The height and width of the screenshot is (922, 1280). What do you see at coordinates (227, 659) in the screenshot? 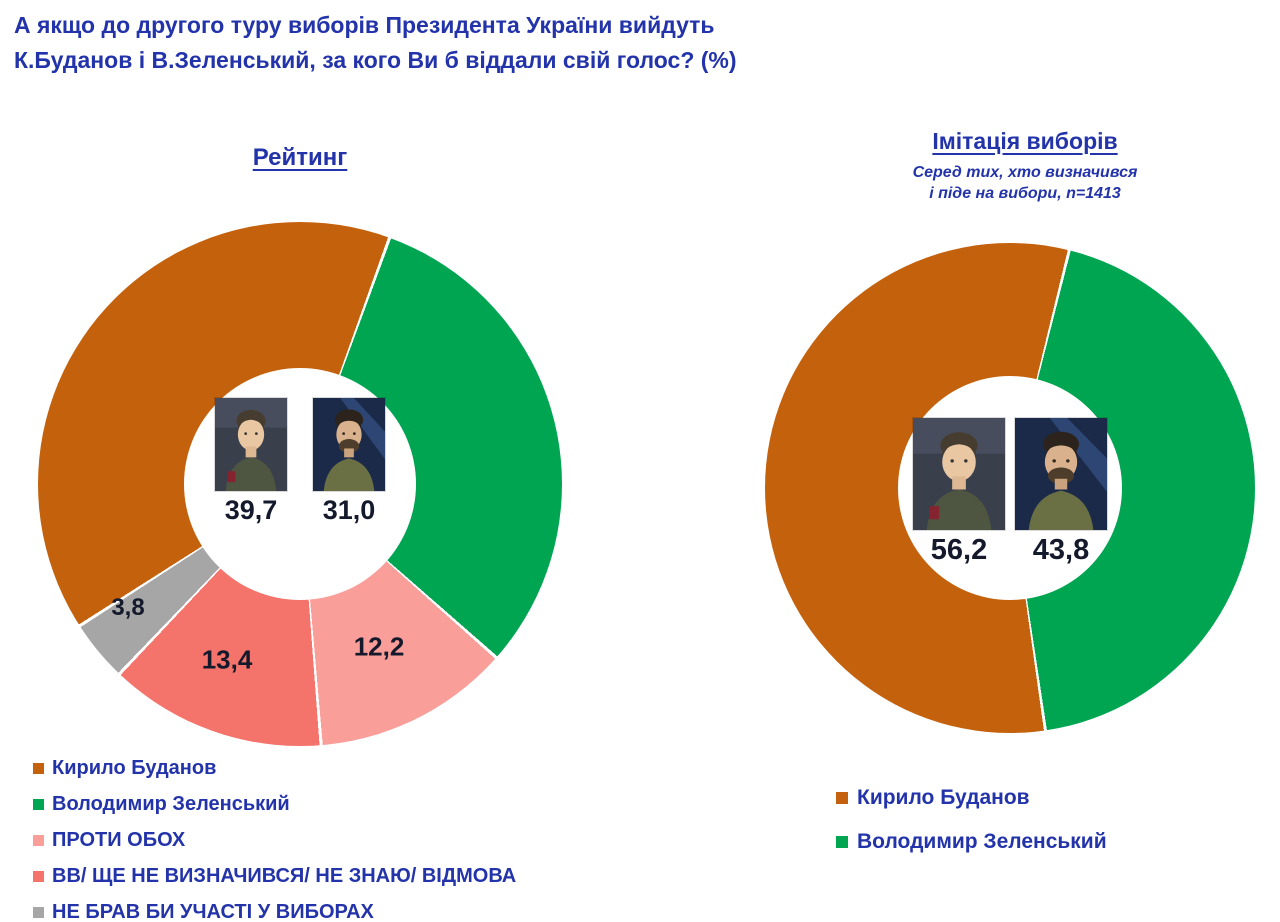
I see `undecided-value: 13,4` at bounding box center [227, 659].